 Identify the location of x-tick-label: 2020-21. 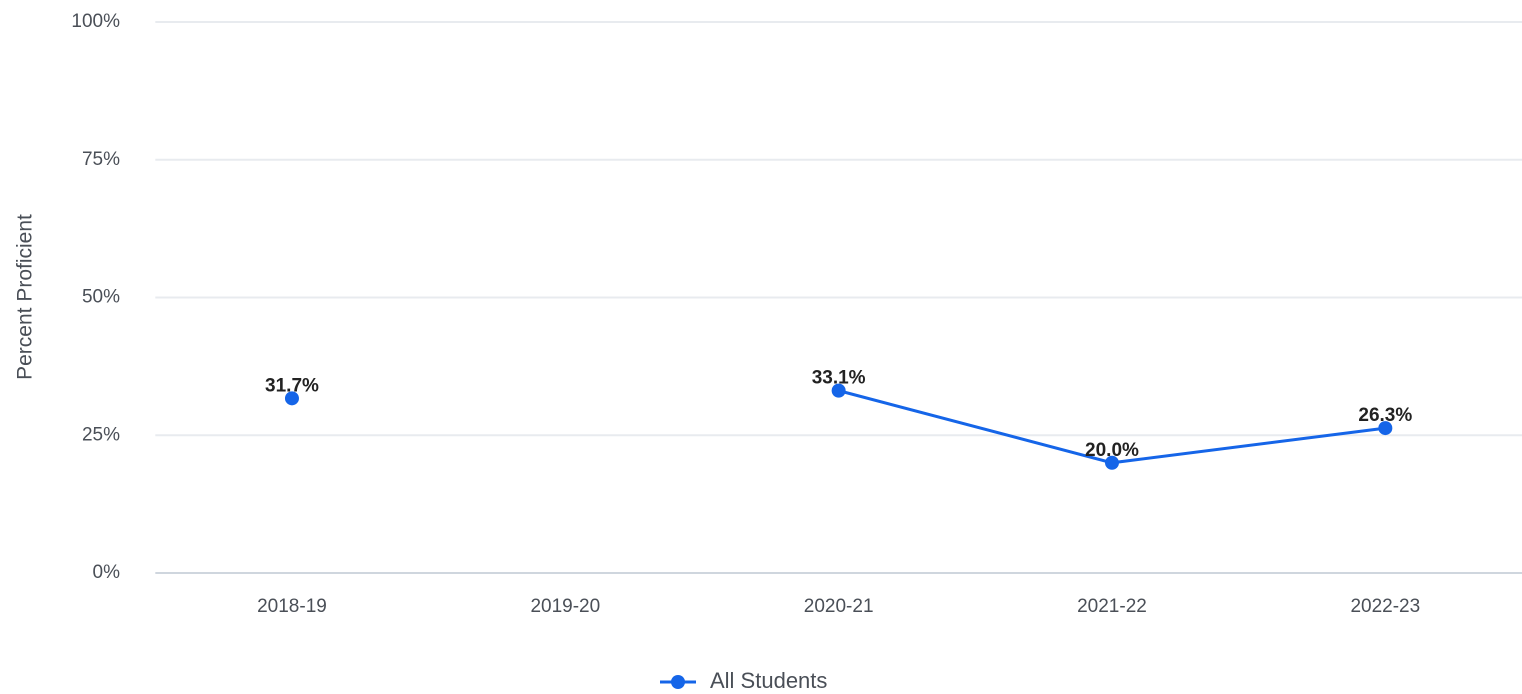
(839, 606).